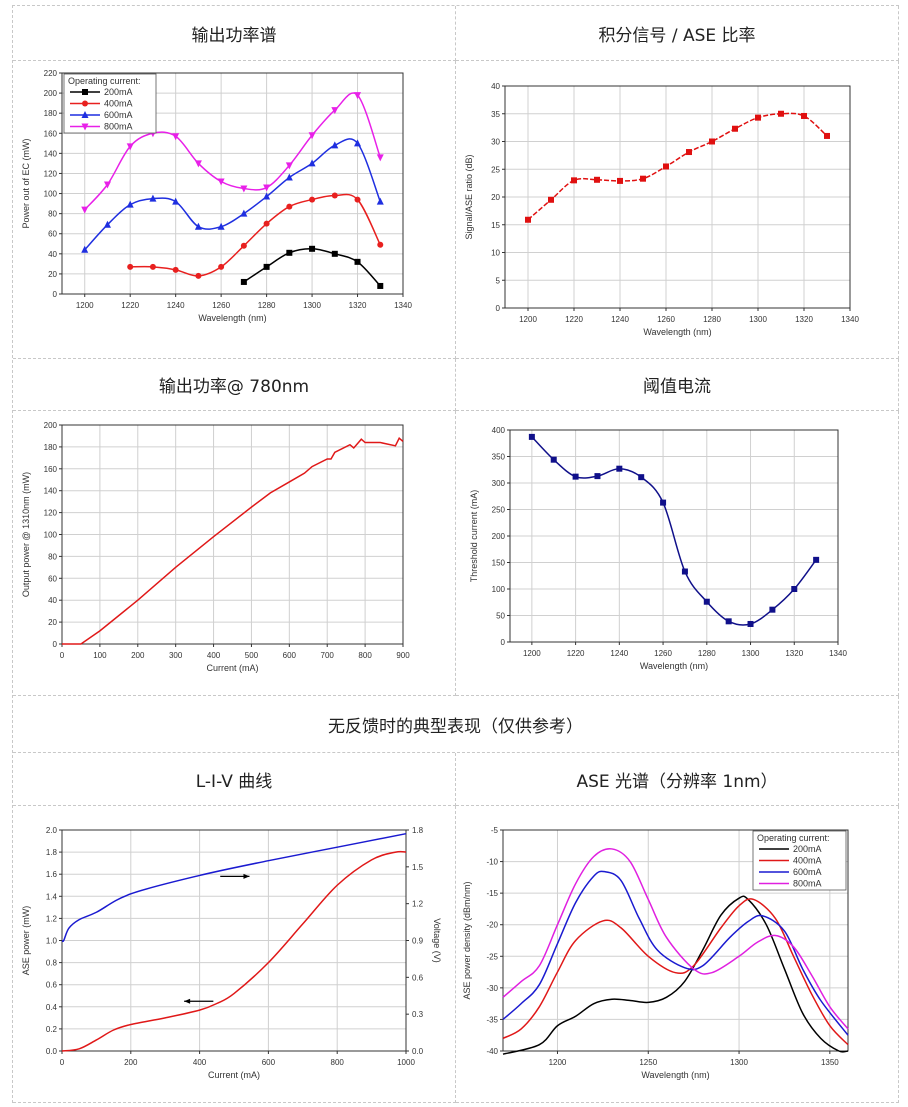  I want to click on y-tick-label: 300, so click(499, 483).